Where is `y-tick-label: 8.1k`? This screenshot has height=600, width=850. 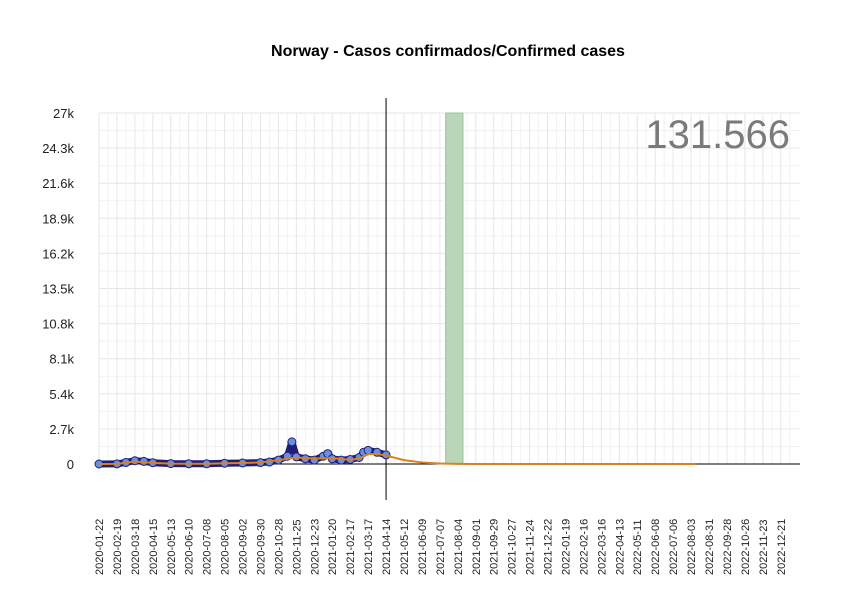
y-tick-label: 8.1k is located at coordinates (61, 359).